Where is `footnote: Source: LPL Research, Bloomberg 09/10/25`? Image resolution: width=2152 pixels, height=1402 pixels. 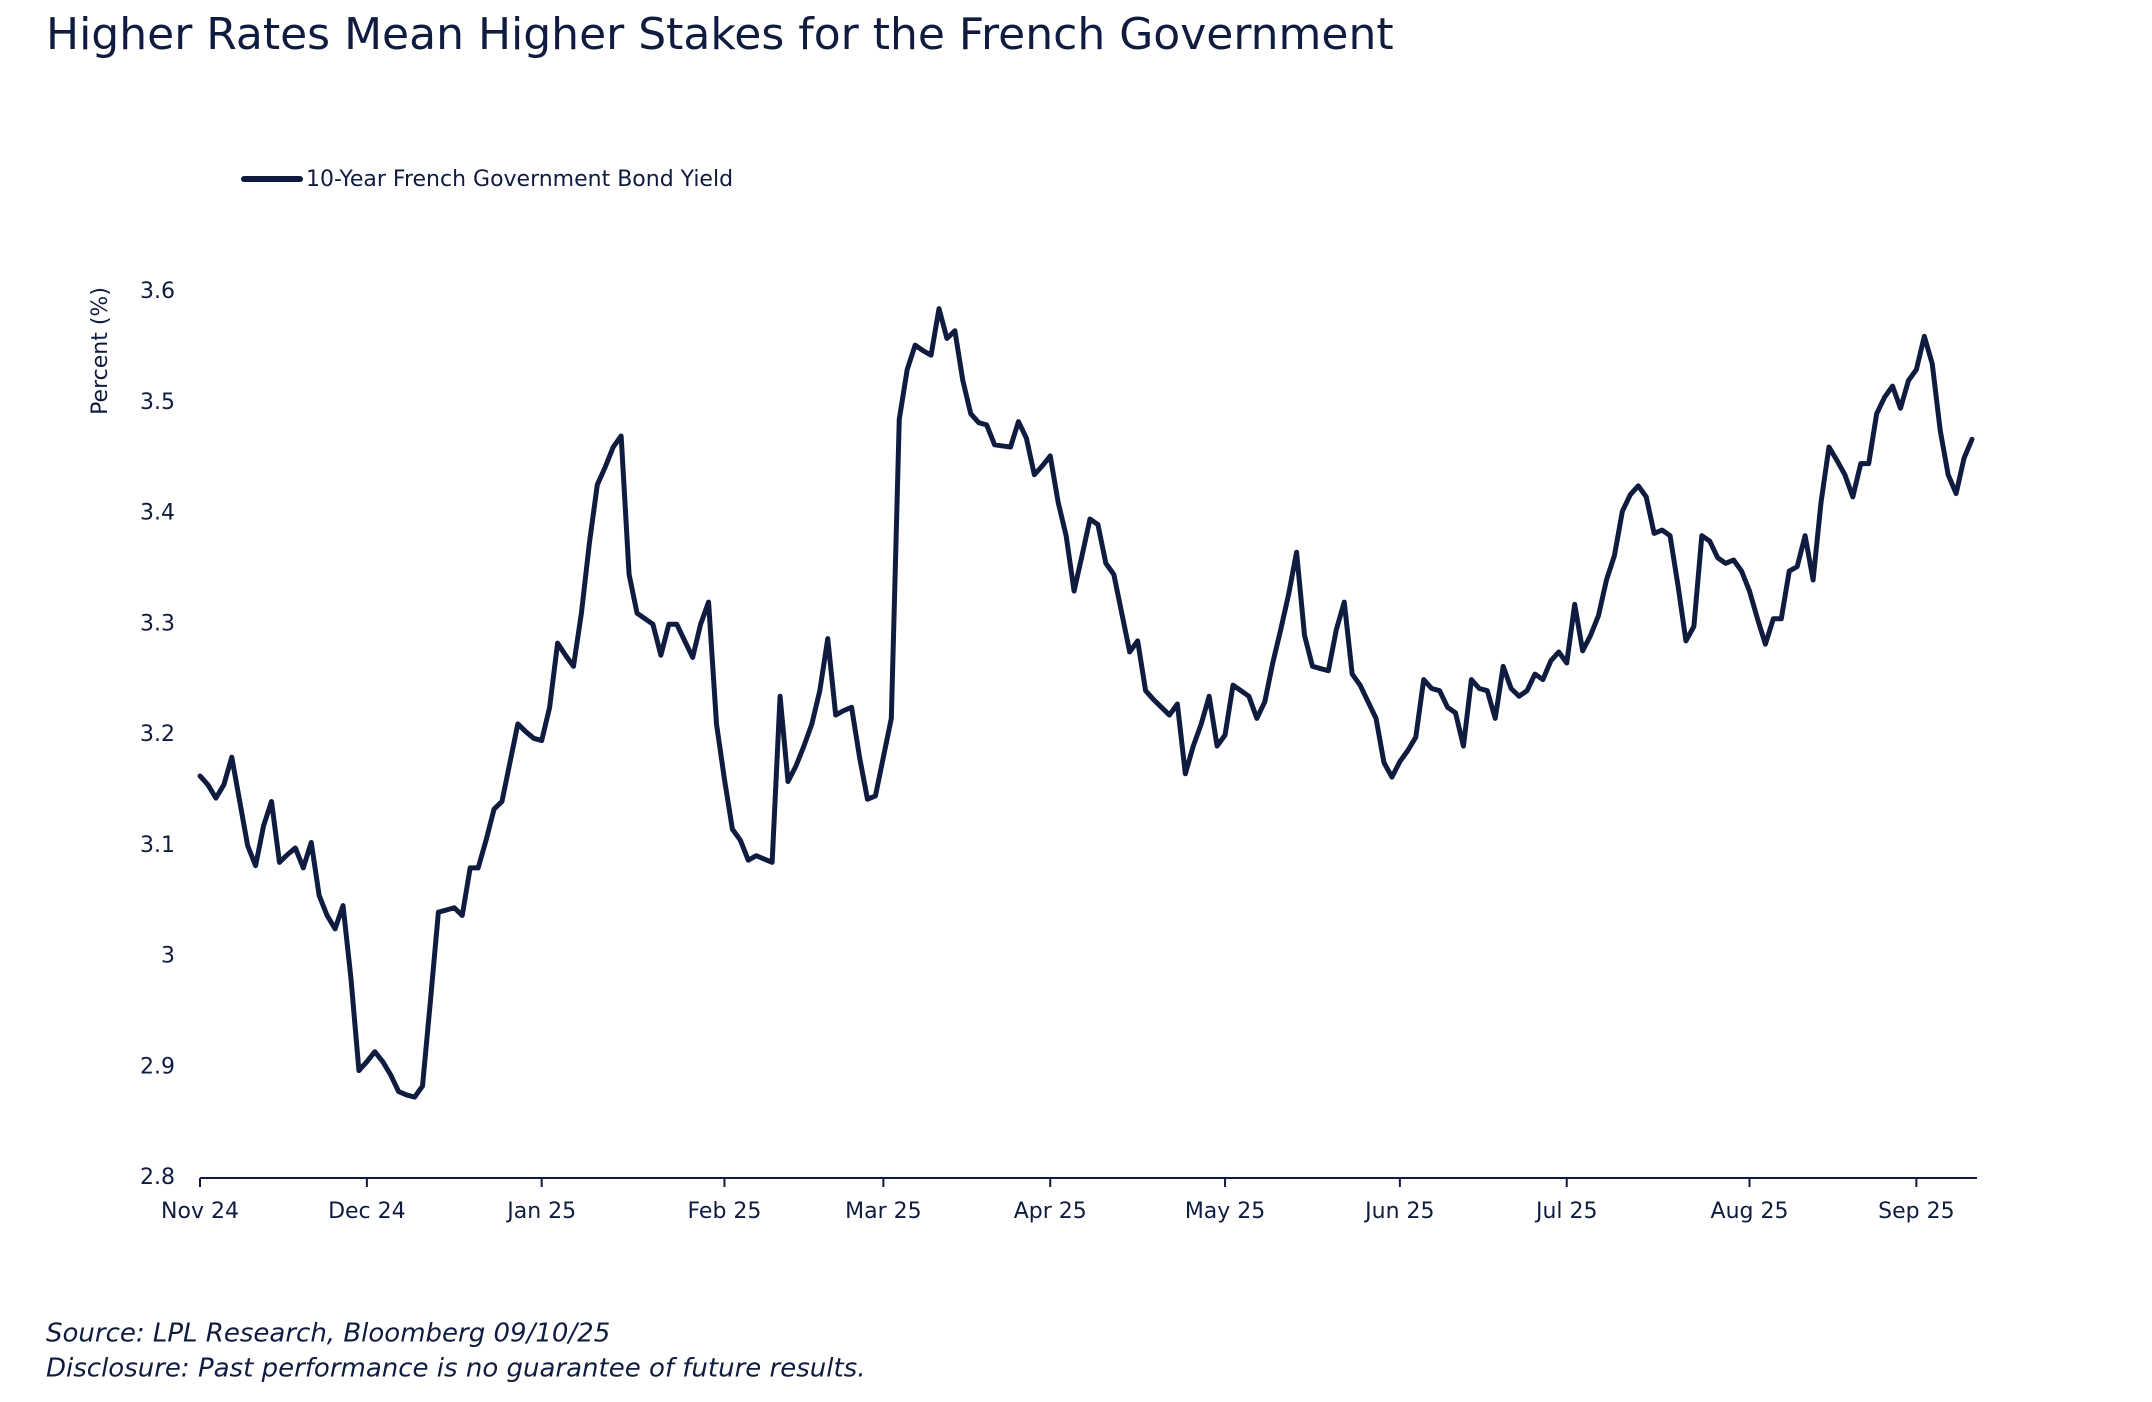
footnote: Source: LPL Research, Bloomberg 09/10/25 is located at coordinates (328, 1334).